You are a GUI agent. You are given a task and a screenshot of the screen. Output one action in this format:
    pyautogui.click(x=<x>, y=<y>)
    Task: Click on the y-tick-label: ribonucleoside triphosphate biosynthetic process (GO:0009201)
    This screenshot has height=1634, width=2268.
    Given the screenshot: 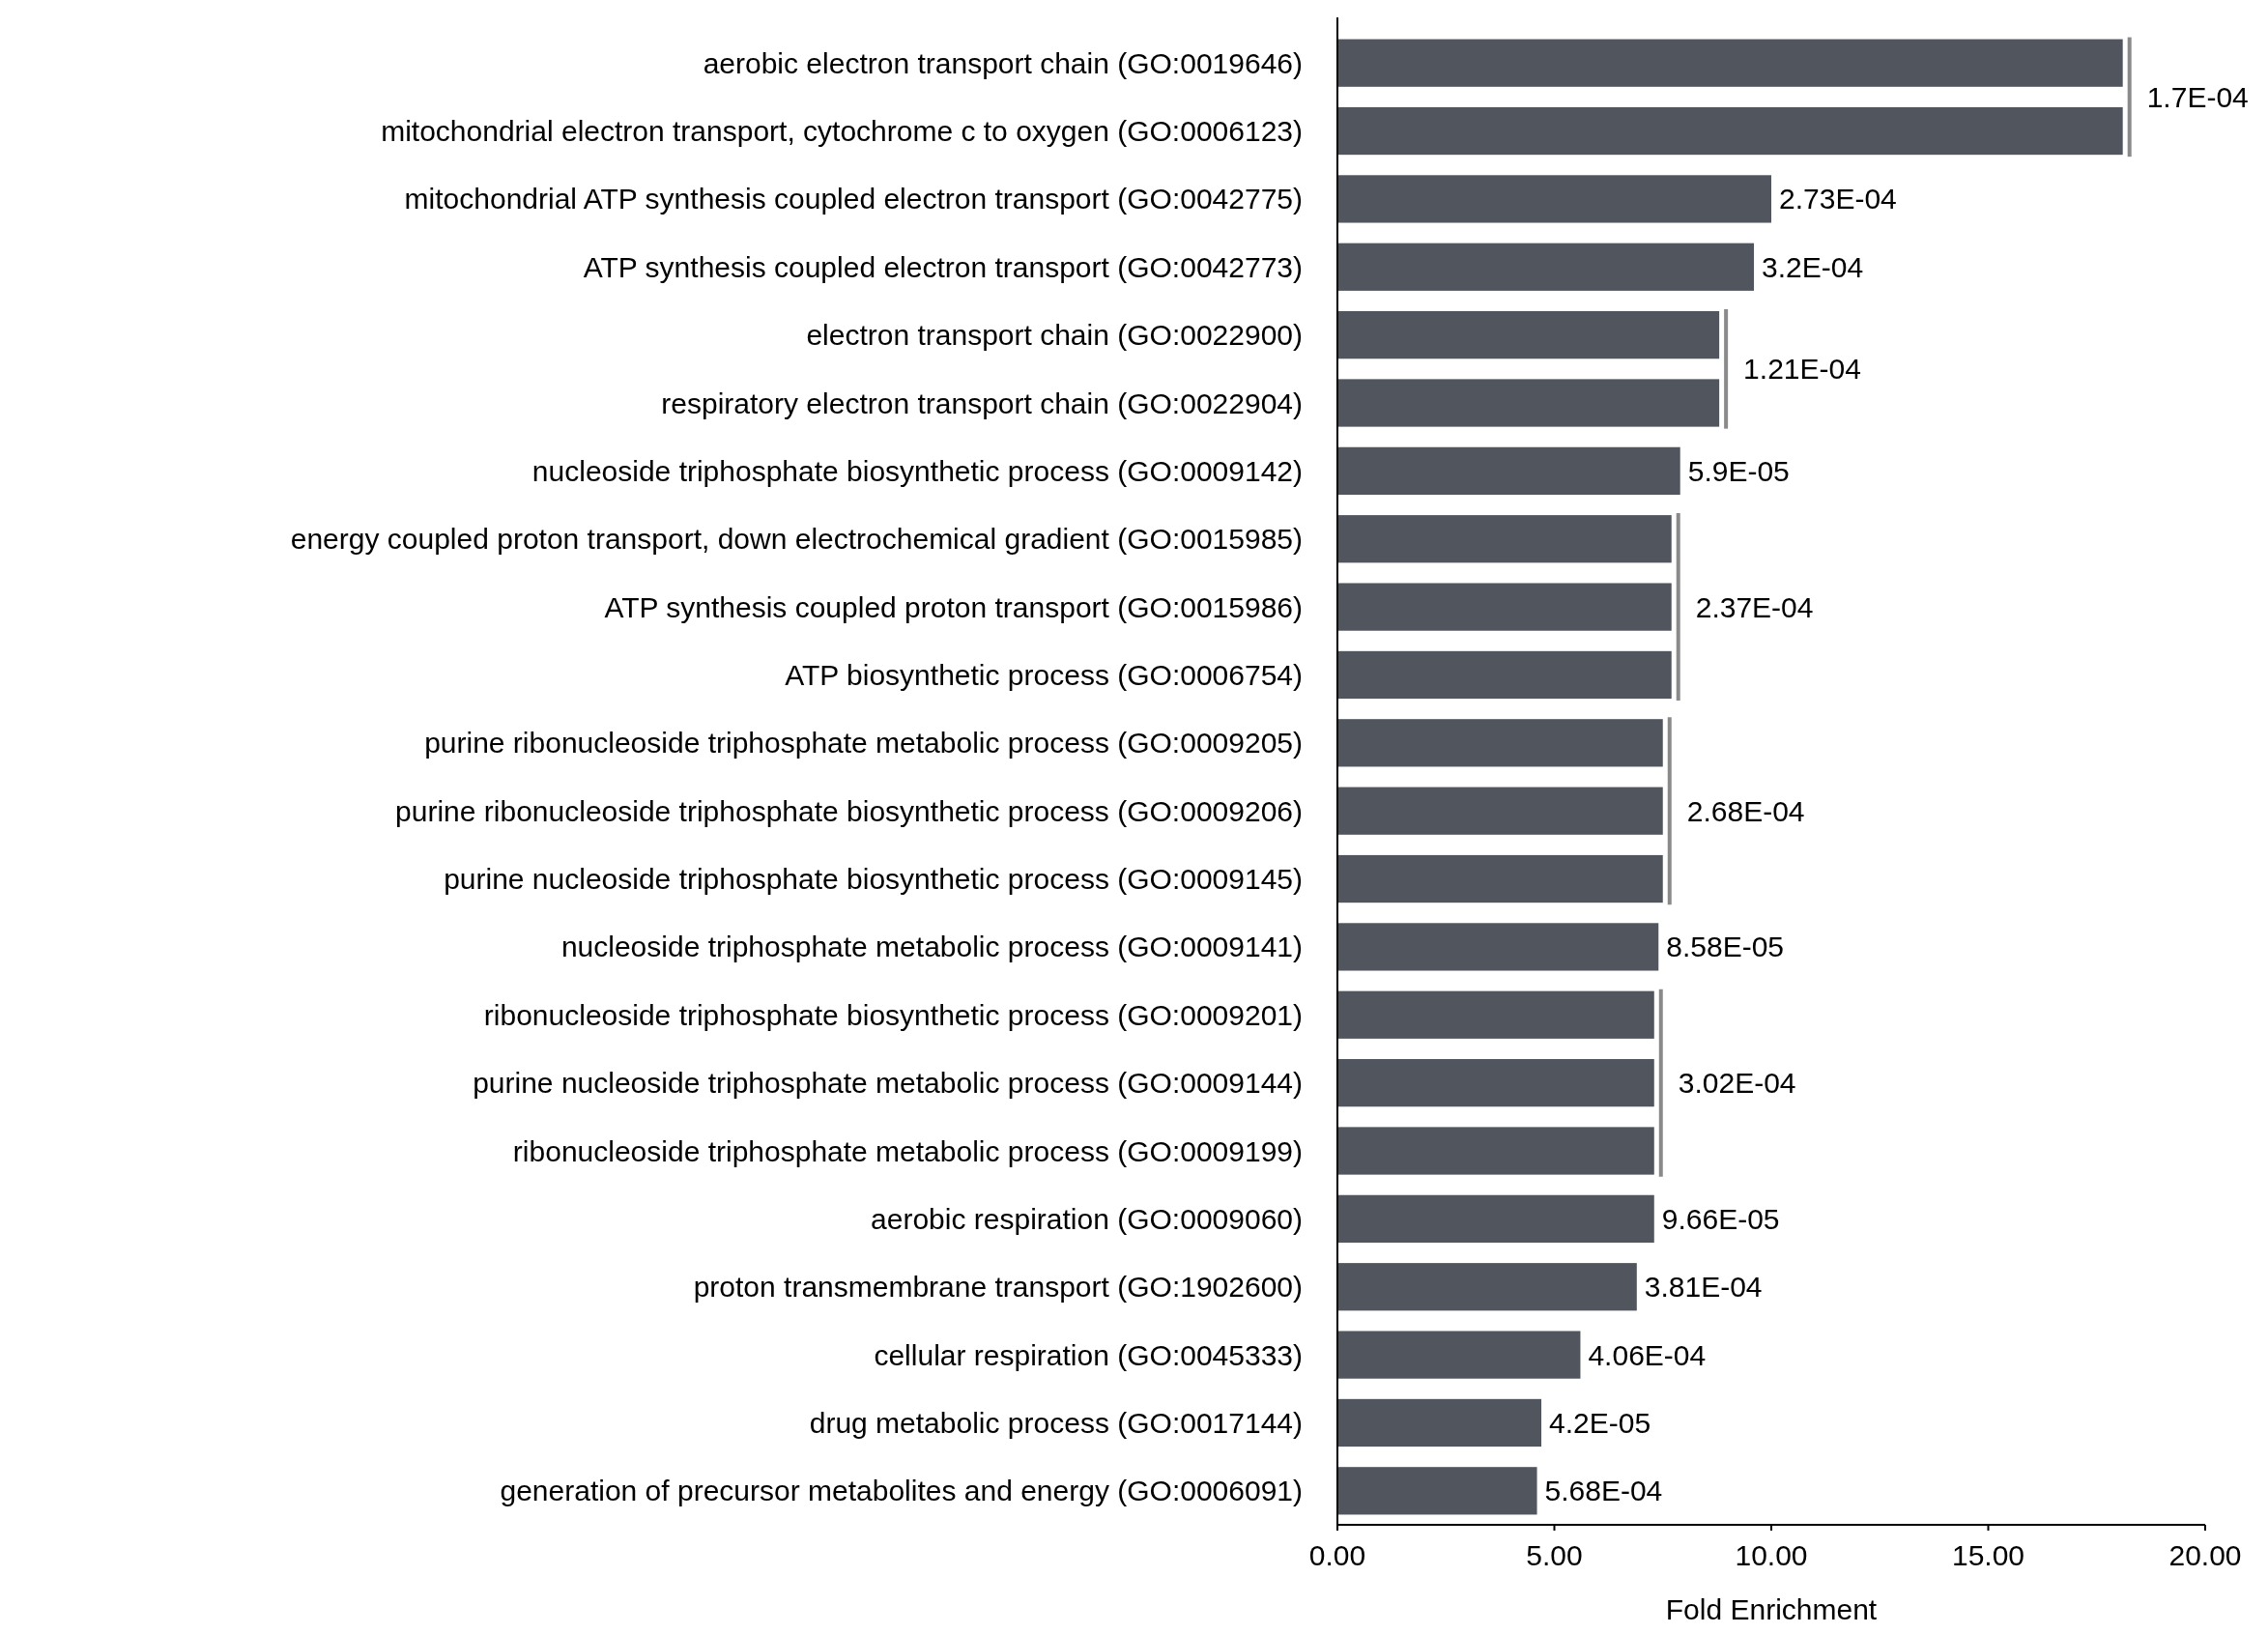 What is the action you would take?
    pyautogui.click(x=893, y=1014)
    